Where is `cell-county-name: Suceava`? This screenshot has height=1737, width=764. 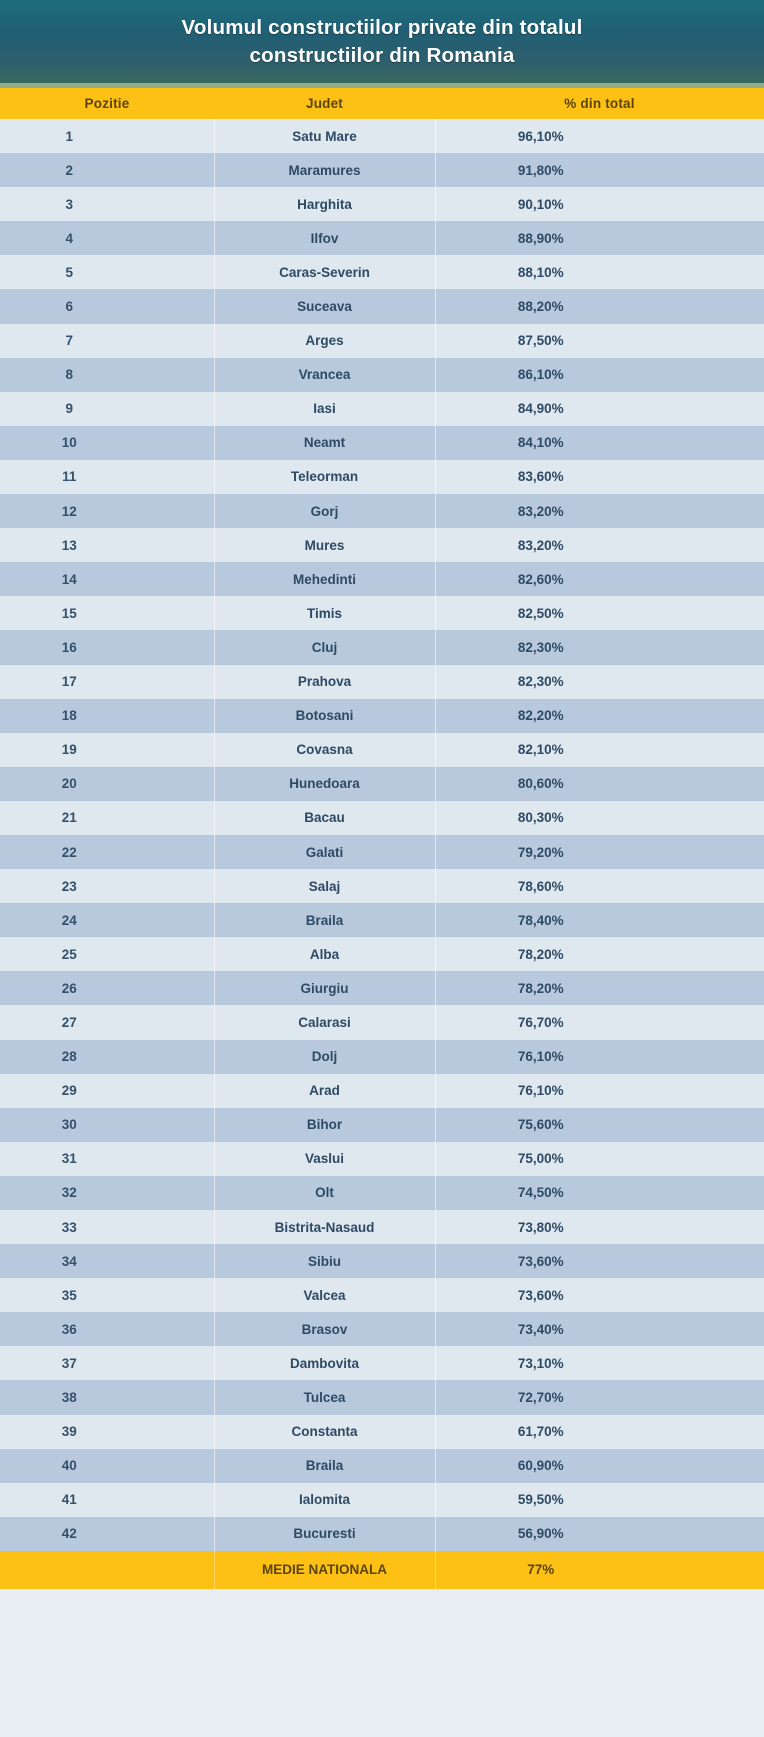 cell-county-name: Suceava is located at coordinates (325, 306).